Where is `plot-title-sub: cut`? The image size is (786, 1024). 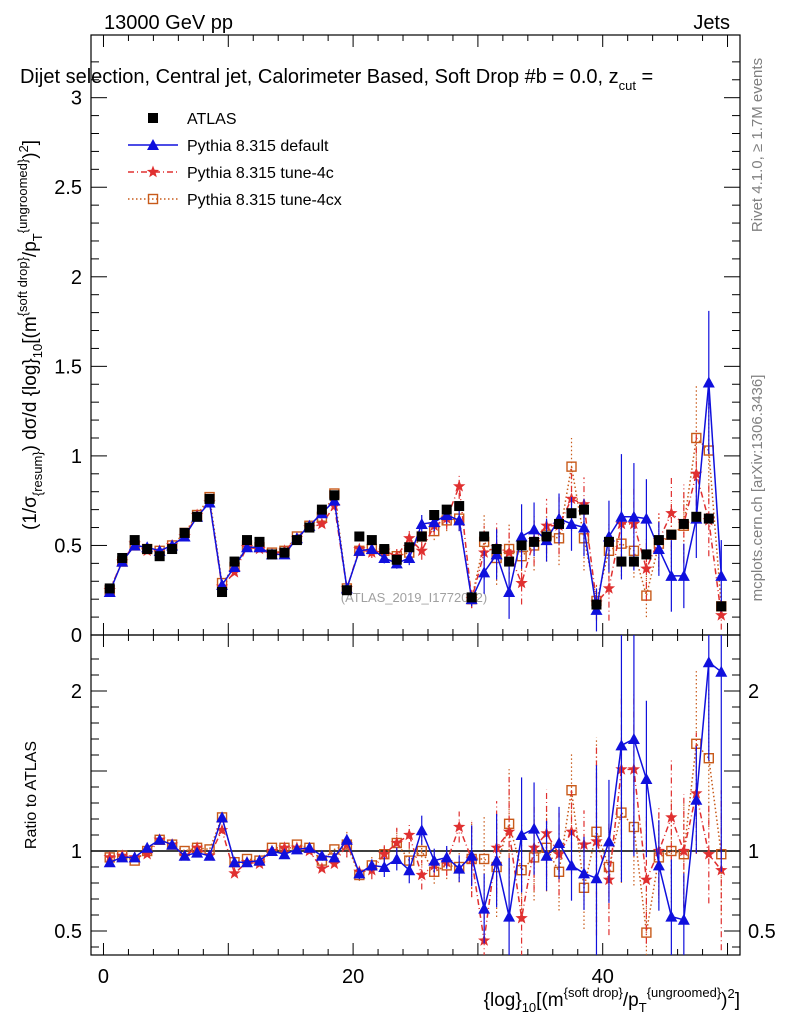 plot-title-sub: cut is located at coordinates (628, 85).